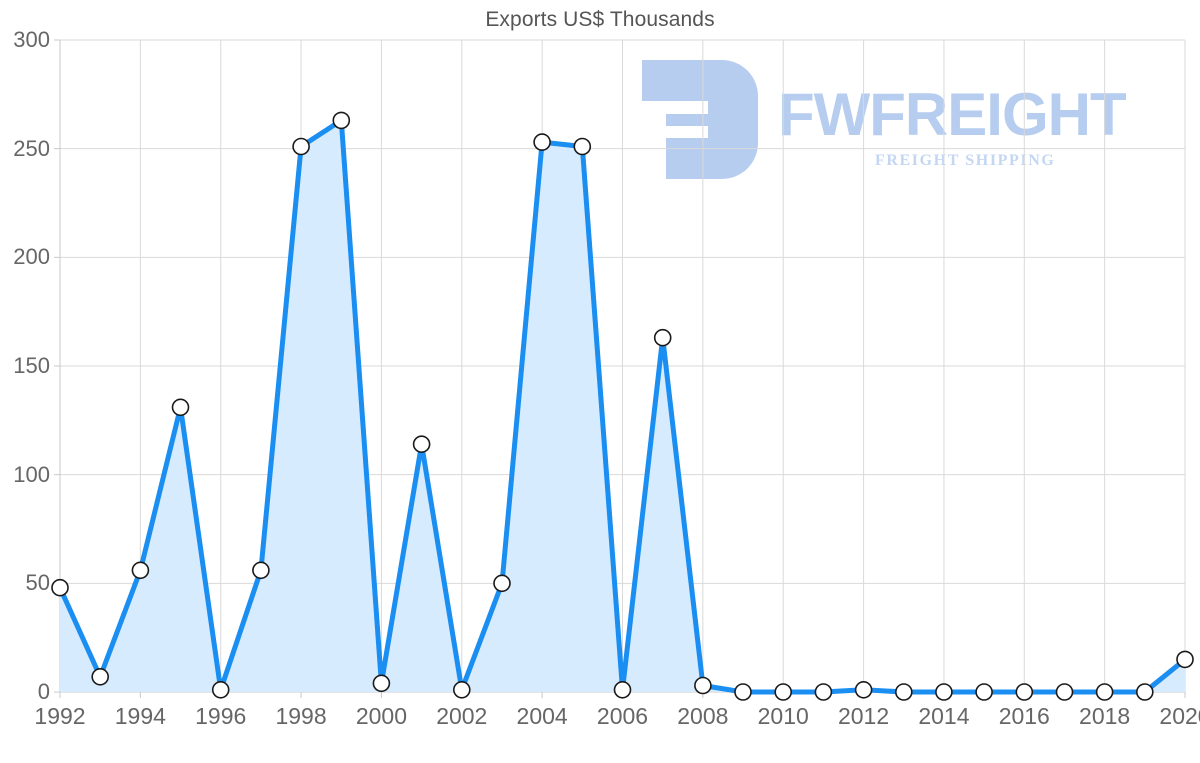 The height and width of the screenshot is (763, 1200). Describe the element at coordinates (31, 474) in the screenshot. I see `y-axis-tick-label: 100` at that location.